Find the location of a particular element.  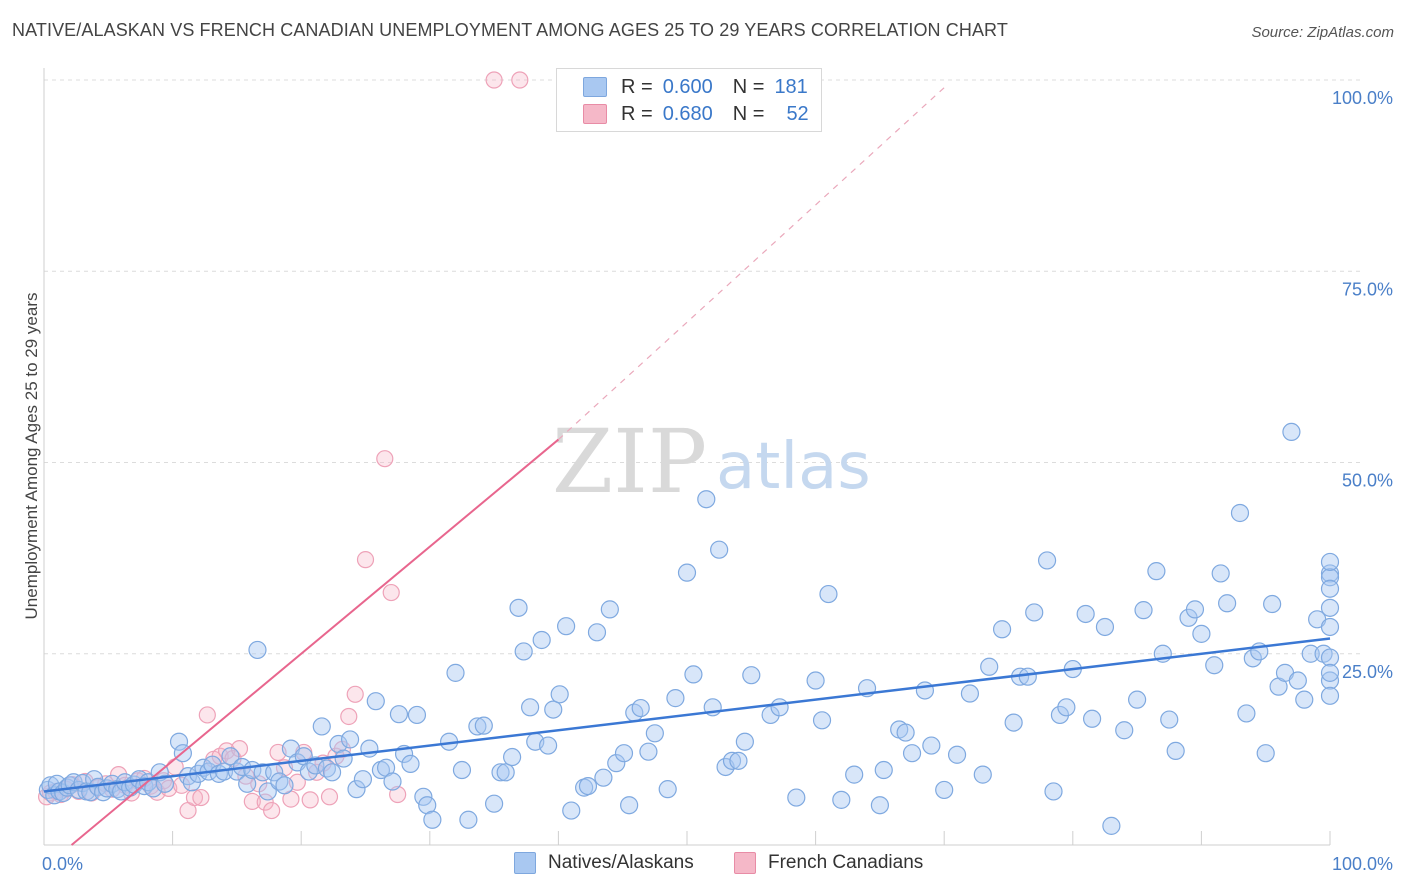

legend: Natives/Alaskans French Canadians is located at coordinates (703, 865).